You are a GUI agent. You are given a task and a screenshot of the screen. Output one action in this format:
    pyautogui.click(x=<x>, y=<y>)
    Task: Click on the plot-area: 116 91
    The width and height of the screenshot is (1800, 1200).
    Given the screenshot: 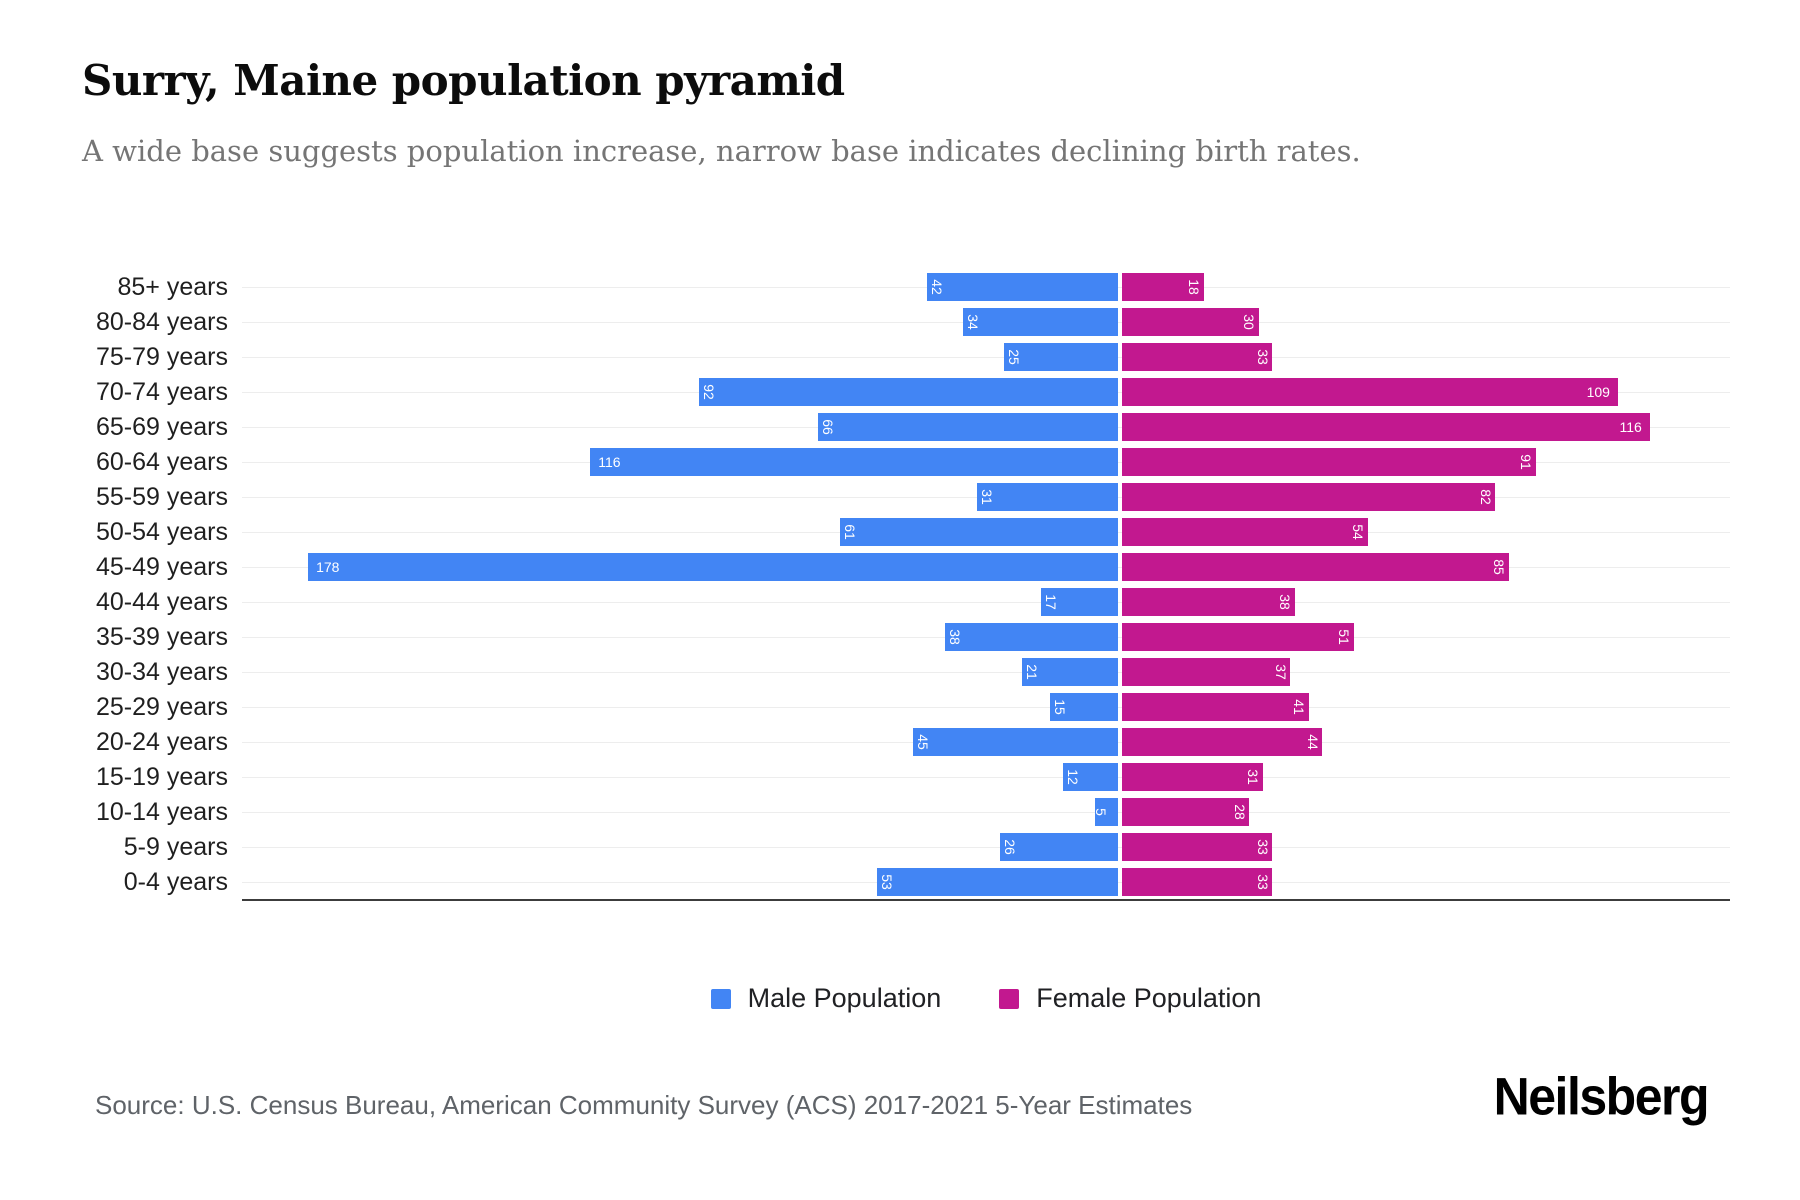 What is the action you would take?
    pyautogui.click(x=986, y=462)
    